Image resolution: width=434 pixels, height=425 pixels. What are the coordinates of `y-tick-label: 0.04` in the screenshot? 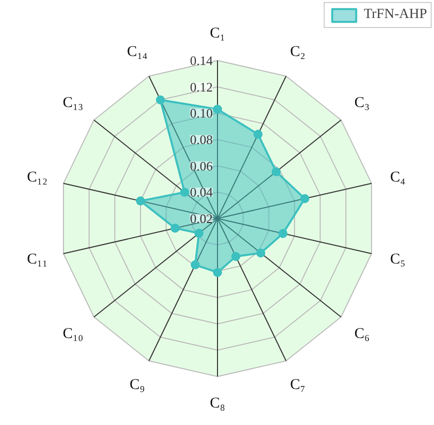 It's located at (202, 192).